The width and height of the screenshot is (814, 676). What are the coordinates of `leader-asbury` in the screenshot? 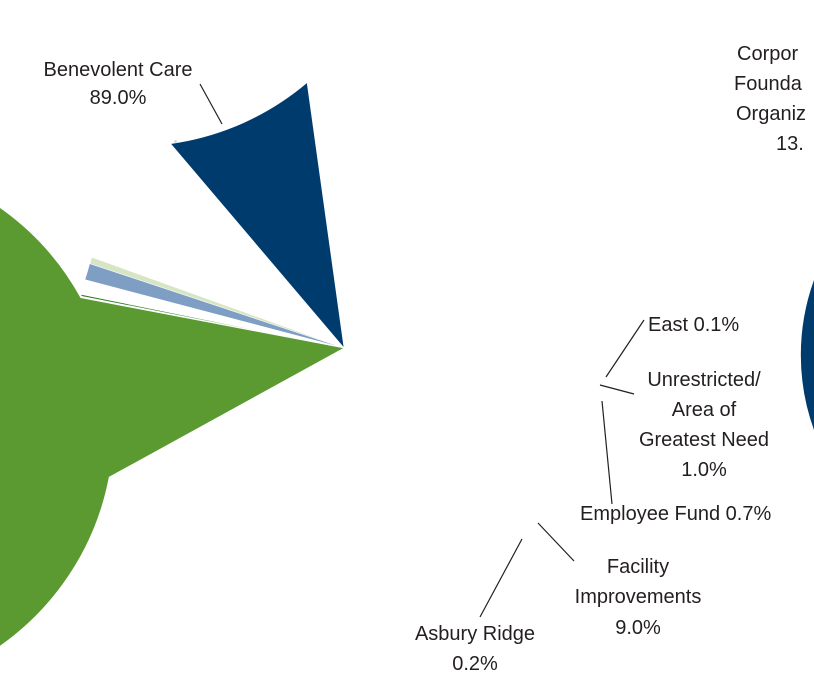 It's located at (501, 578).